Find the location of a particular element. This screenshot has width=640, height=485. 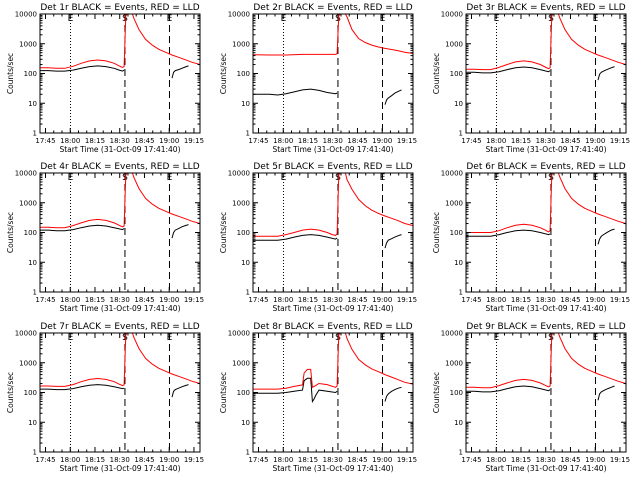

chart-title: Det 8r BLACK = Events, RED = LLD is located at coordinates (332, 327).